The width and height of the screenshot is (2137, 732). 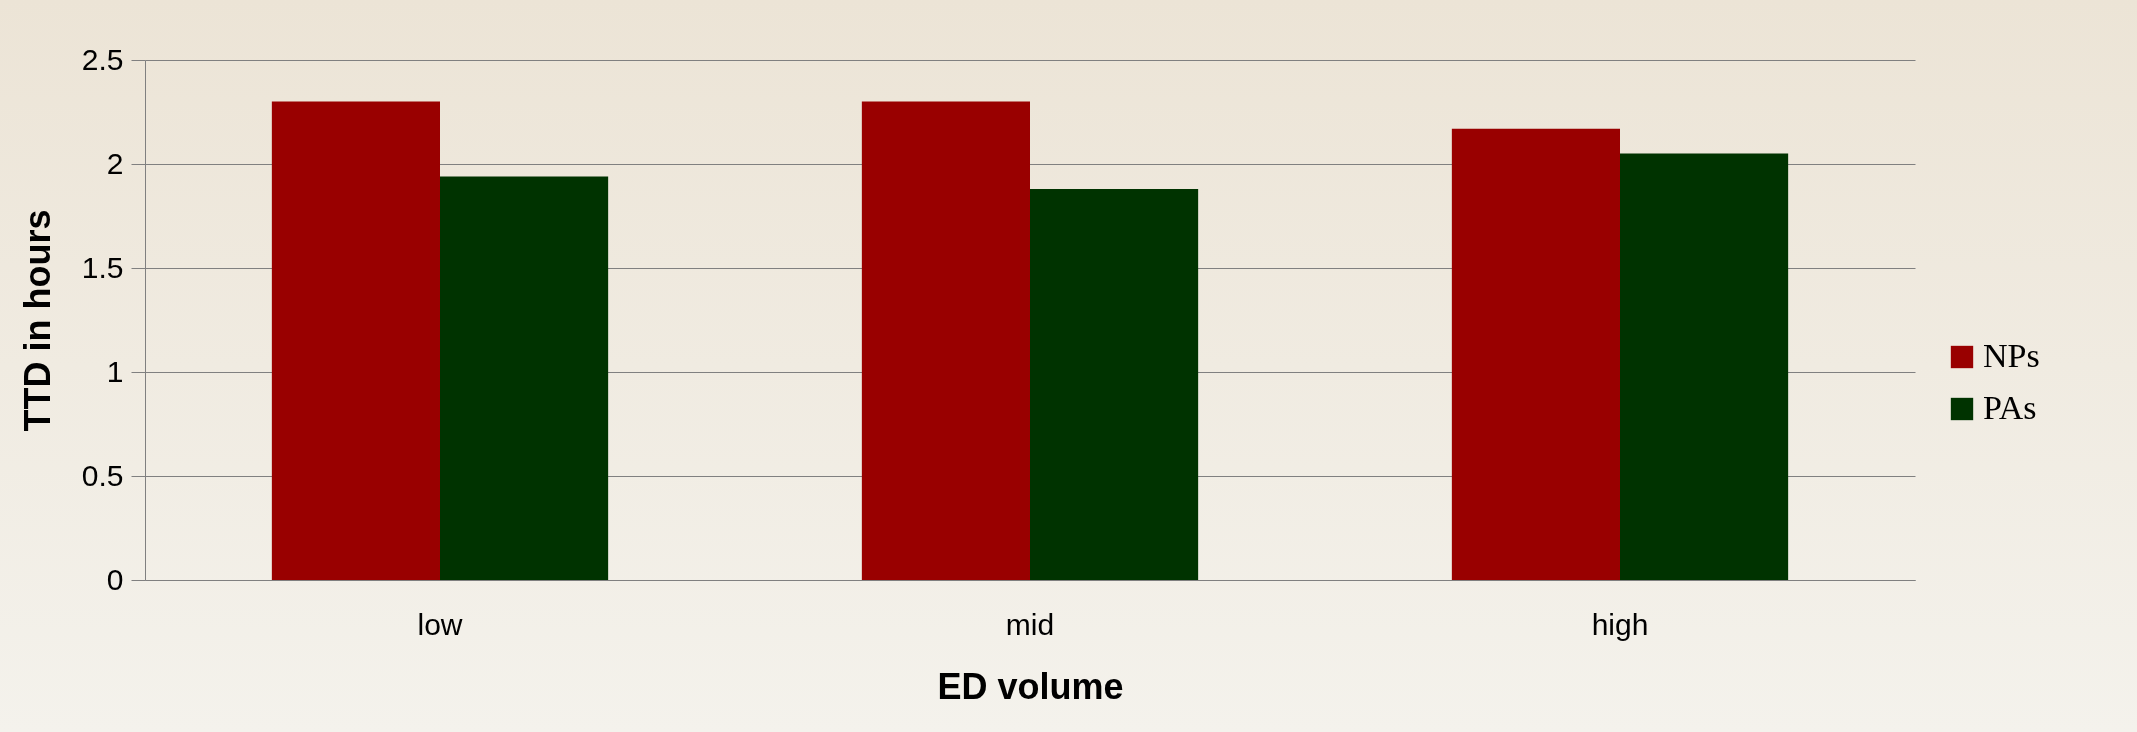 What do you see at coordinates (1620, 624) in the screenshot?
I see `x-tick-label: high` at bounding box center [1620, 624].